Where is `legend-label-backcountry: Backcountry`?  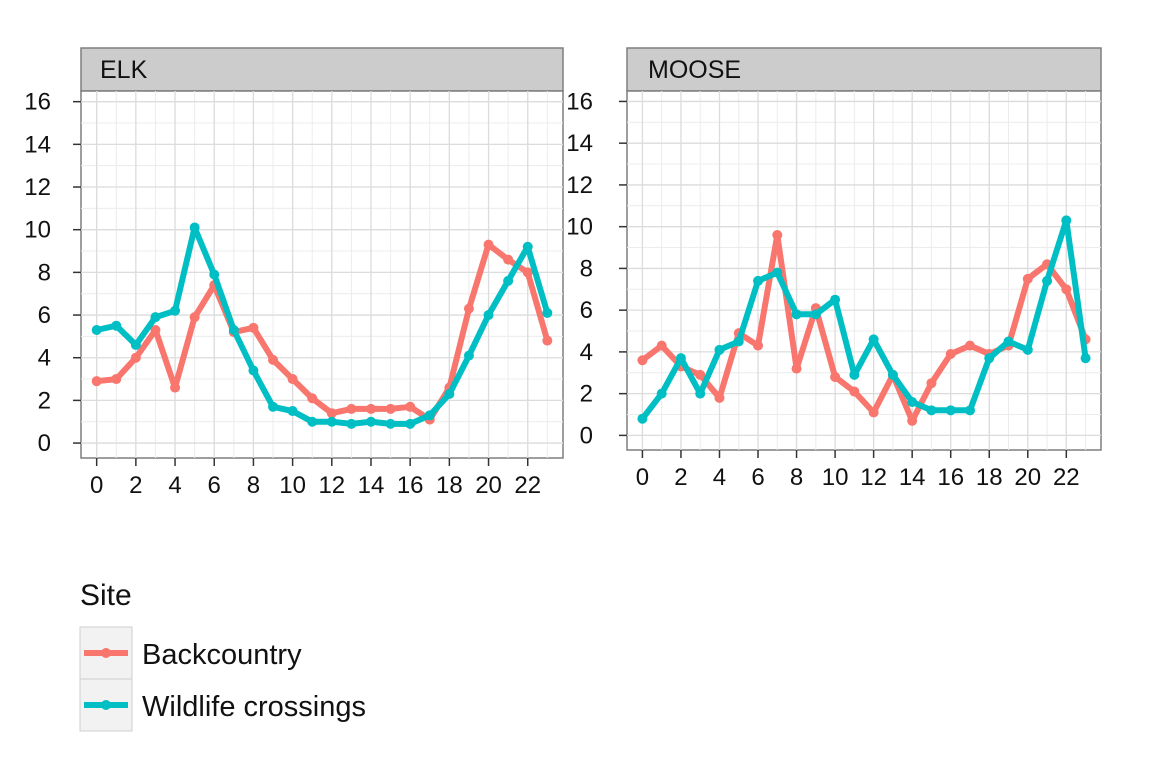 legend-label-backcountry: Backcountry is located at coordinates (222, 655).